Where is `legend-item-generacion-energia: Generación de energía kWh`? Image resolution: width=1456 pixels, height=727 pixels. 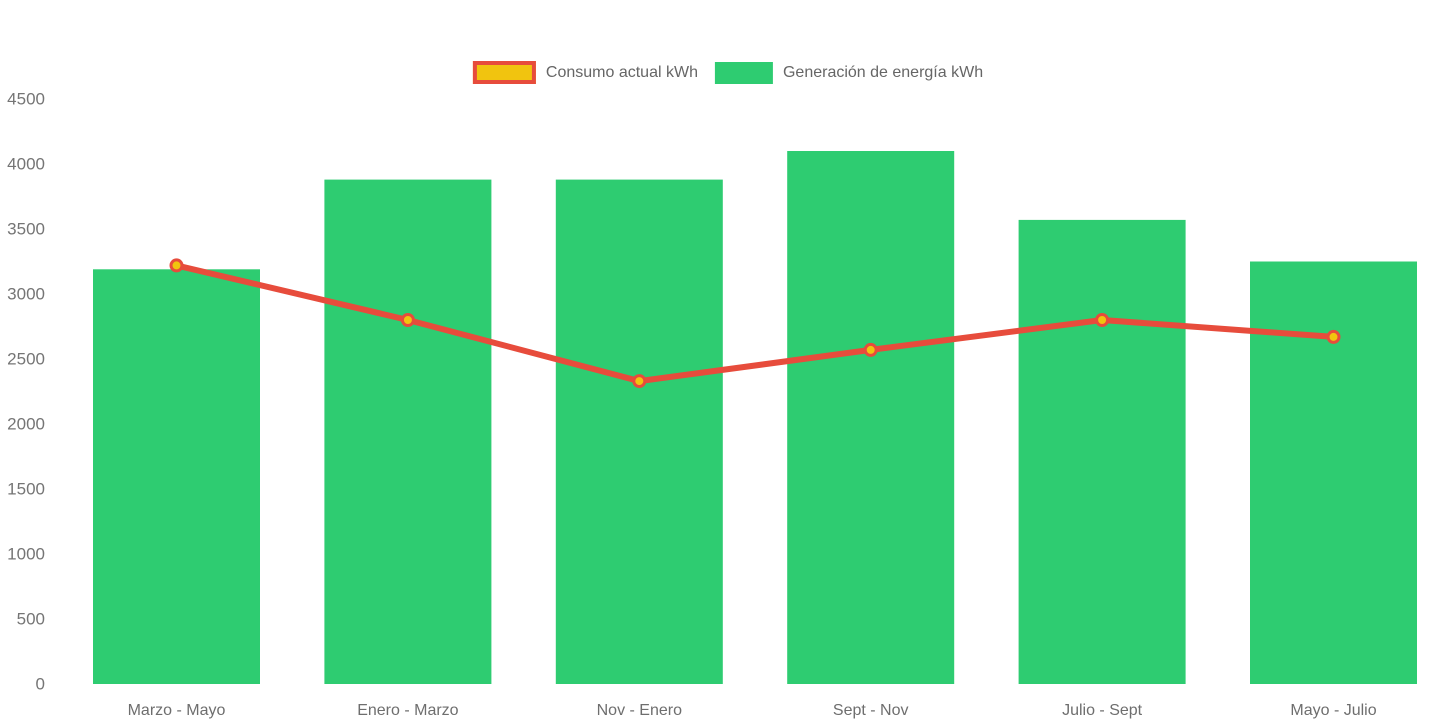
legend-item-generacion-energia: Generación de energía kWh is located at coordinates (849, 72).